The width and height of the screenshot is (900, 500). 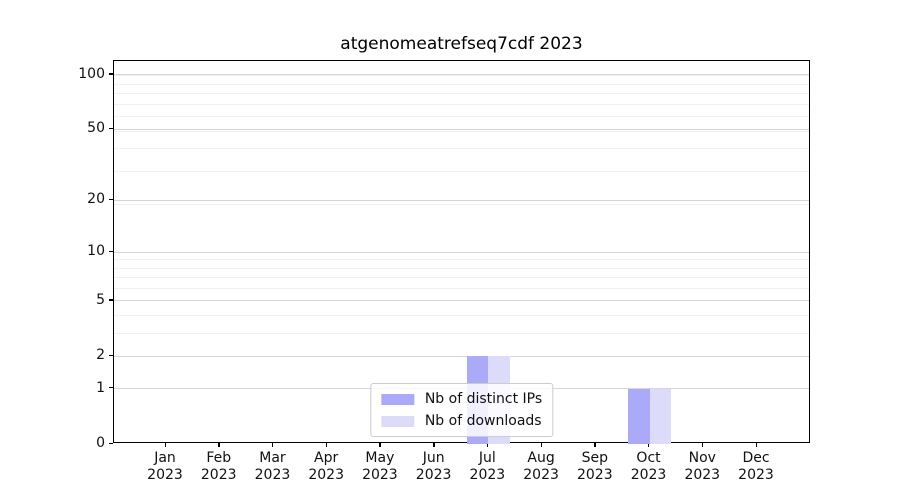 What do you see at coordinates (461, 410) in the screenshot?
I see `legend: Nb of distinct IPs Nb of downloads` at bounding box center [461, 410].